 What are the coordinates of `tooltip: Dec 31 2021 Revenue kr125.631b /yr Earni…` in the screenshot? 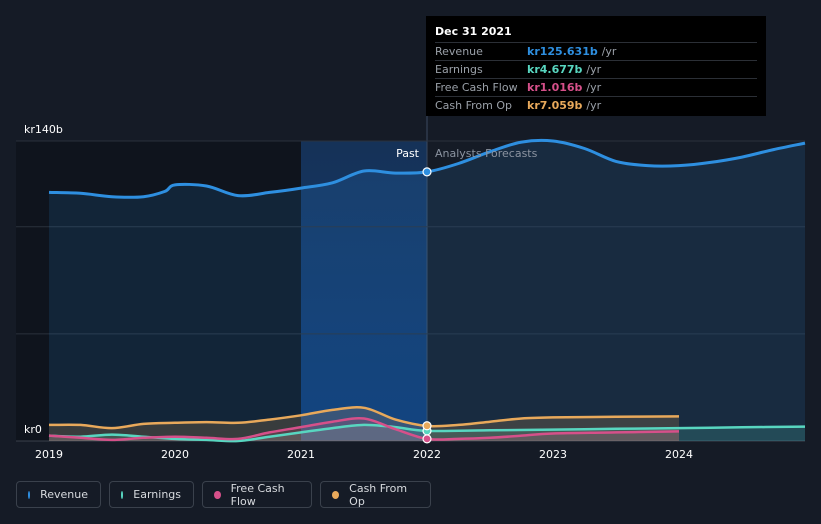 It's located at (596, 66).